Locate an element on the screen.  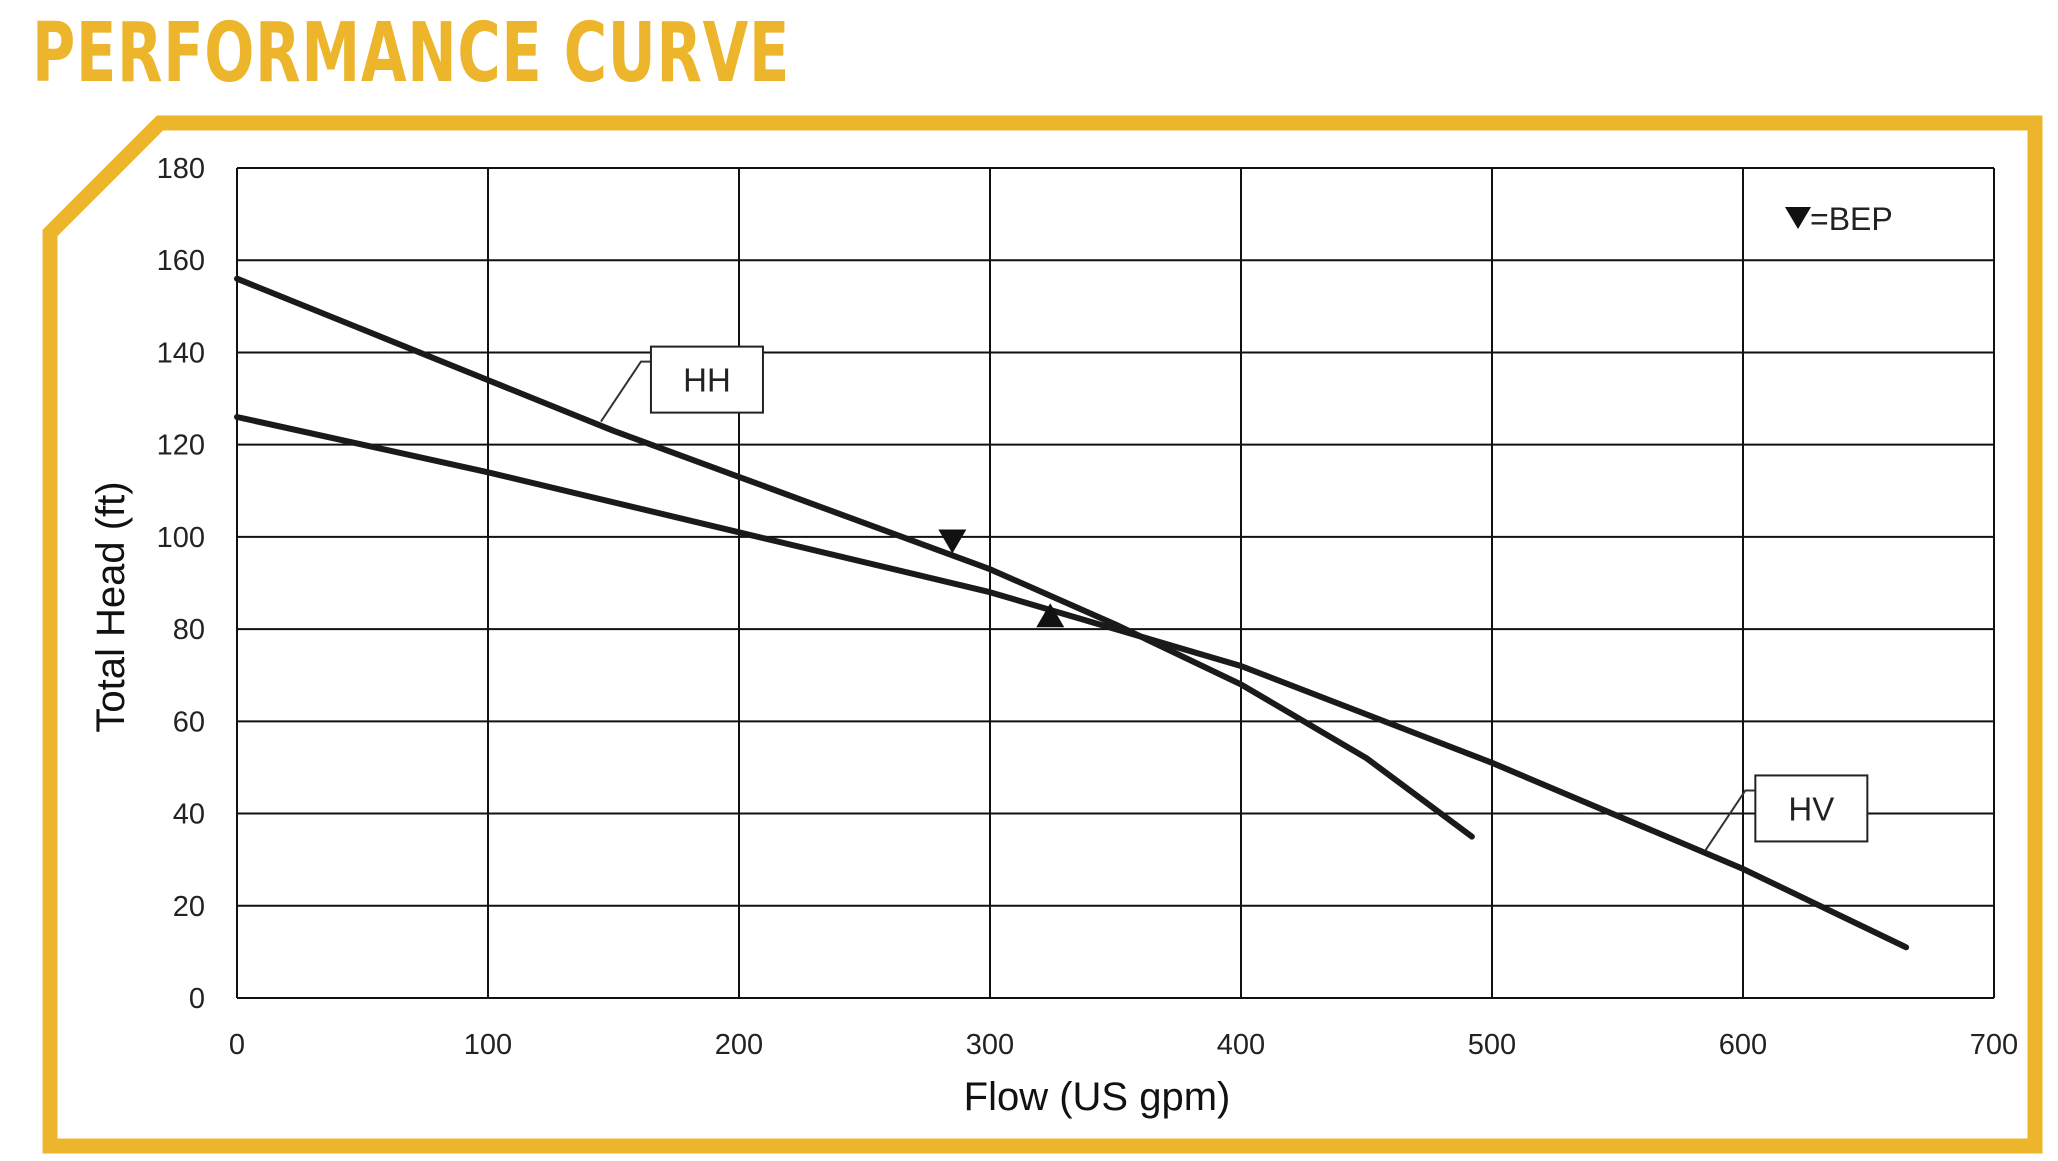
callout-box-hh is located at coordinates (706, 379).